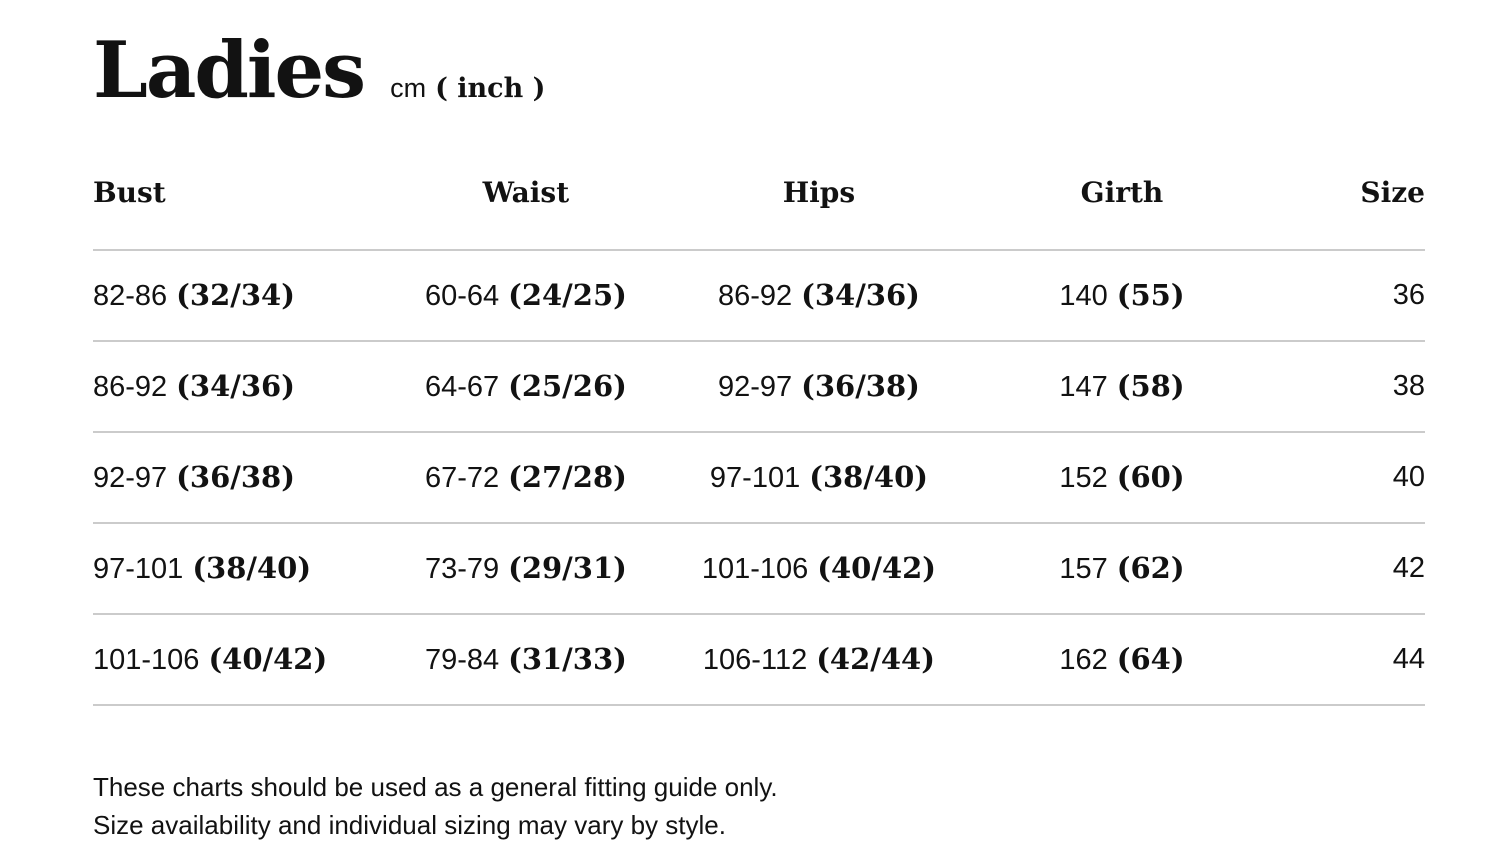  I want to click on girth-cm-value: 157, so click(1083, 569).